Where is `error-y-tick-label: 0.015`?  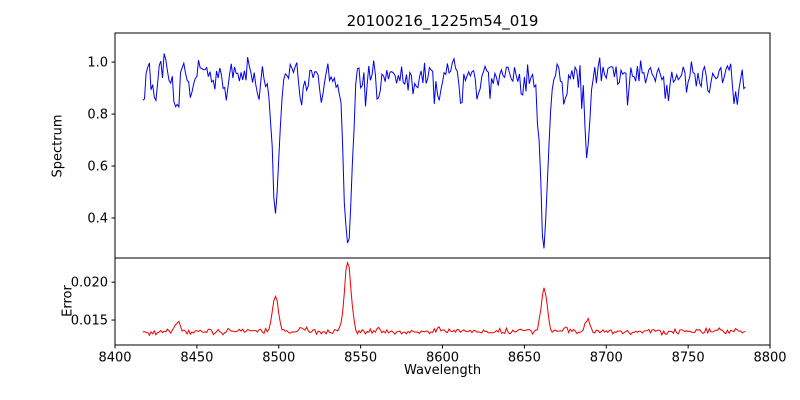
error-y-tick-label: 0.015 is located at coordinates (89, 321).